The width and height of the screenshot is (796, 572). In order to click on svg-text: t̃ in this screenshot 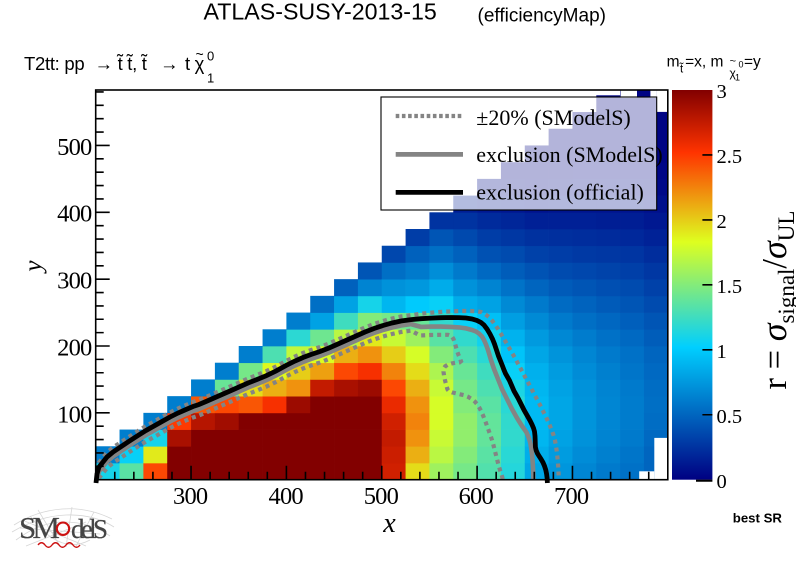, I will do `click(681, 69)`.